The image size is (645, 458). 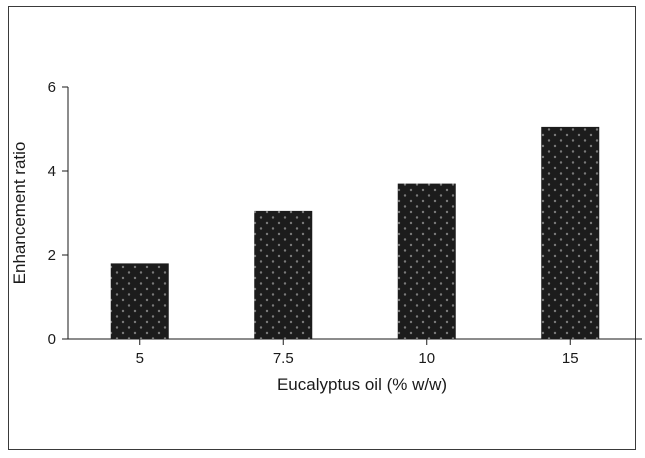 I want to click on y-tick-label: 6, so click(x=52, y=87).